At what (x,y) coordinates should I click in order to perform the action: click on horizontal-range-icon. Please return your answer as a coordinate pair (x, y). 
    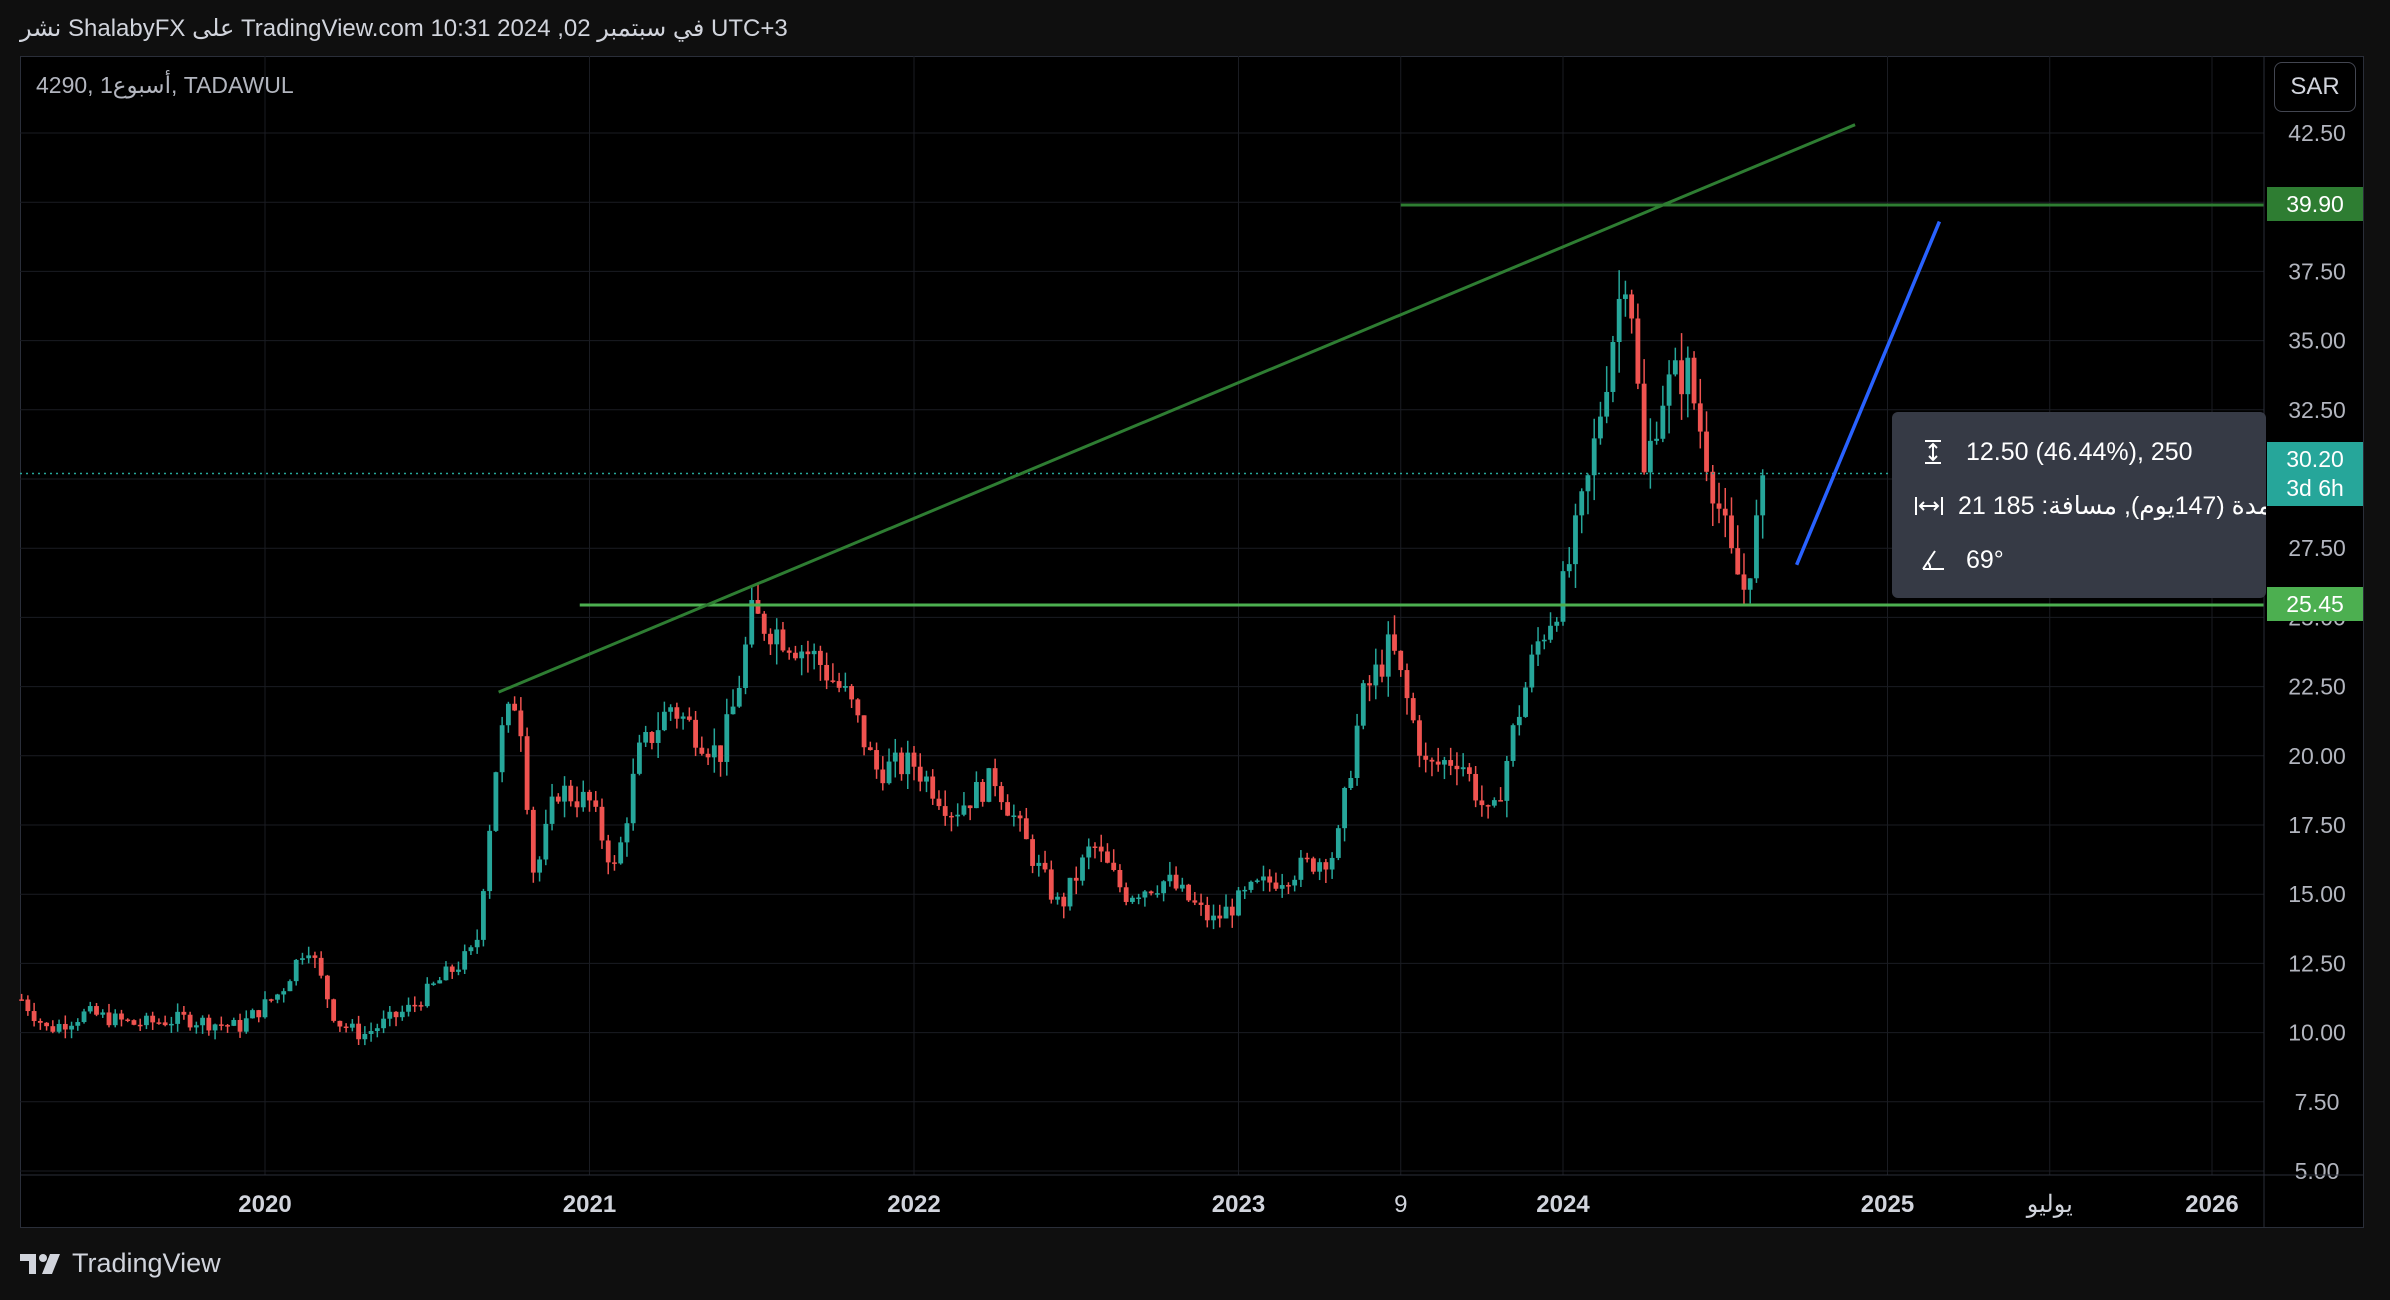
    Looking at the image, I should click on (1929, 506).